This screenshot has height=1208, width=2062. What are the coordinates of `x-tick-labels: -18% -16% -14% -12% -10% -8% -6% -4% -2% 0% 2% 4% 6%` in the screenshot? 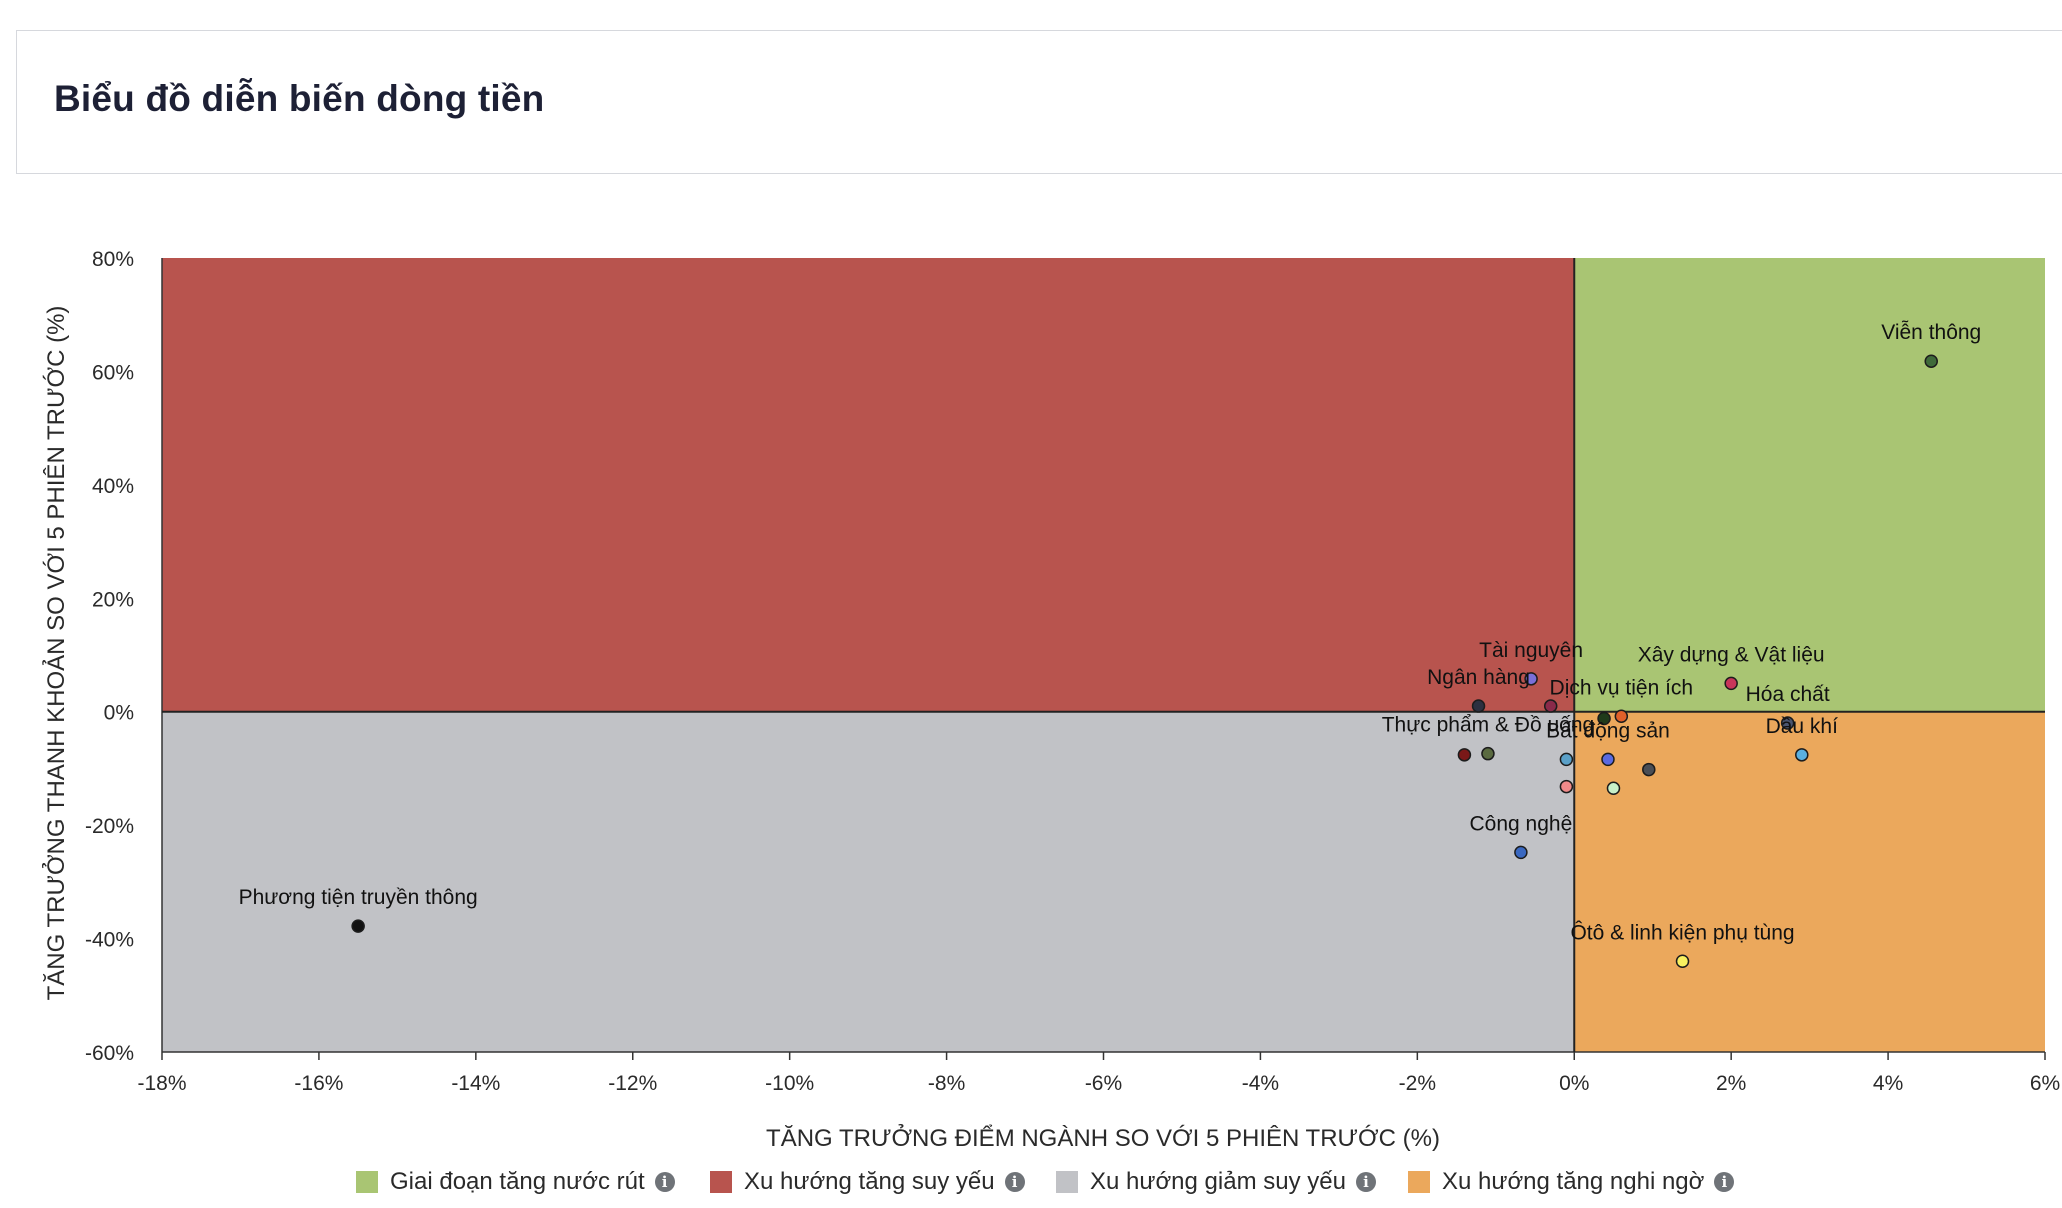 It's located at (1098, 1073).